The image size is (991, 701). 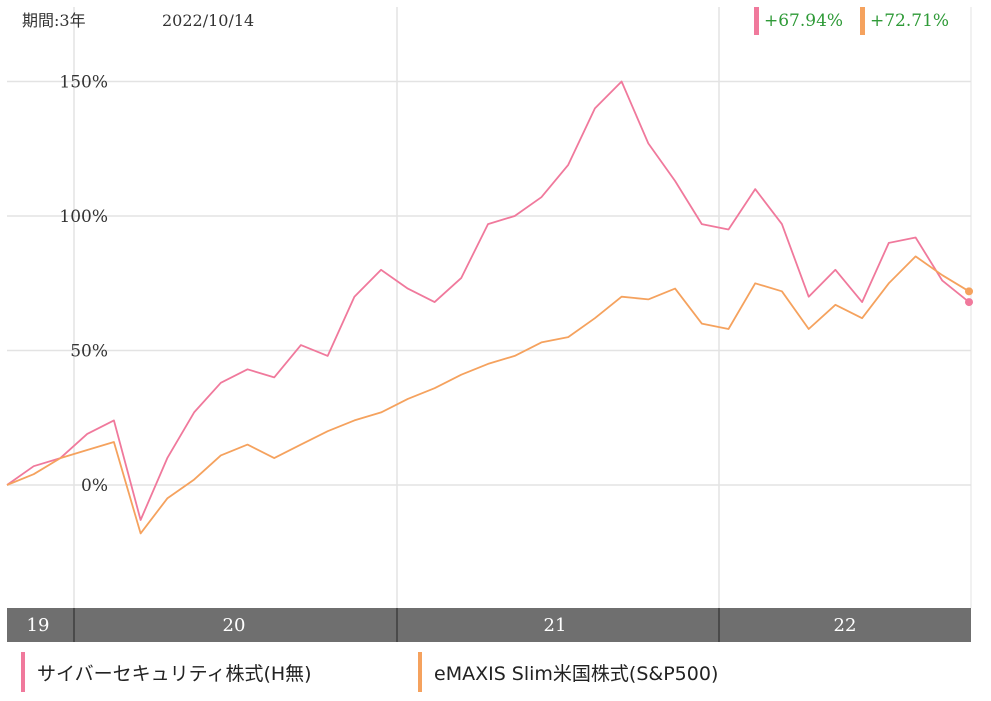 What do you see at coordinates (23, 672) in the screenshot?
I see `legend-color-cyber` at bounding box center [23, 672].